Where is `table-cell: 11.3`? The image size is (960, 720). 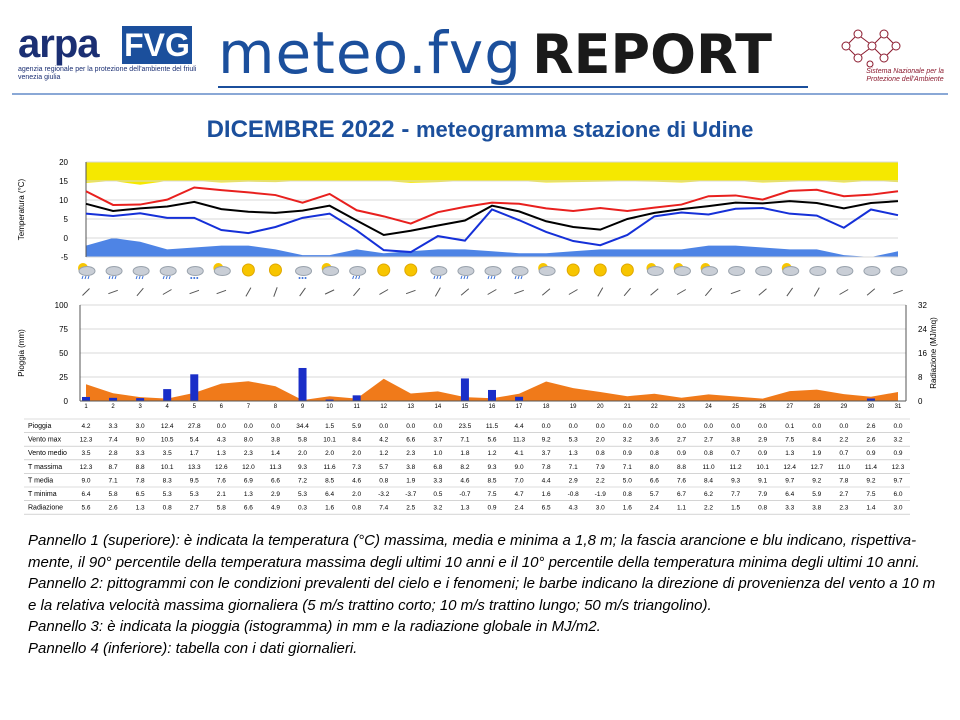 table-cell: 11.3 is located at coordinates (519, 440).